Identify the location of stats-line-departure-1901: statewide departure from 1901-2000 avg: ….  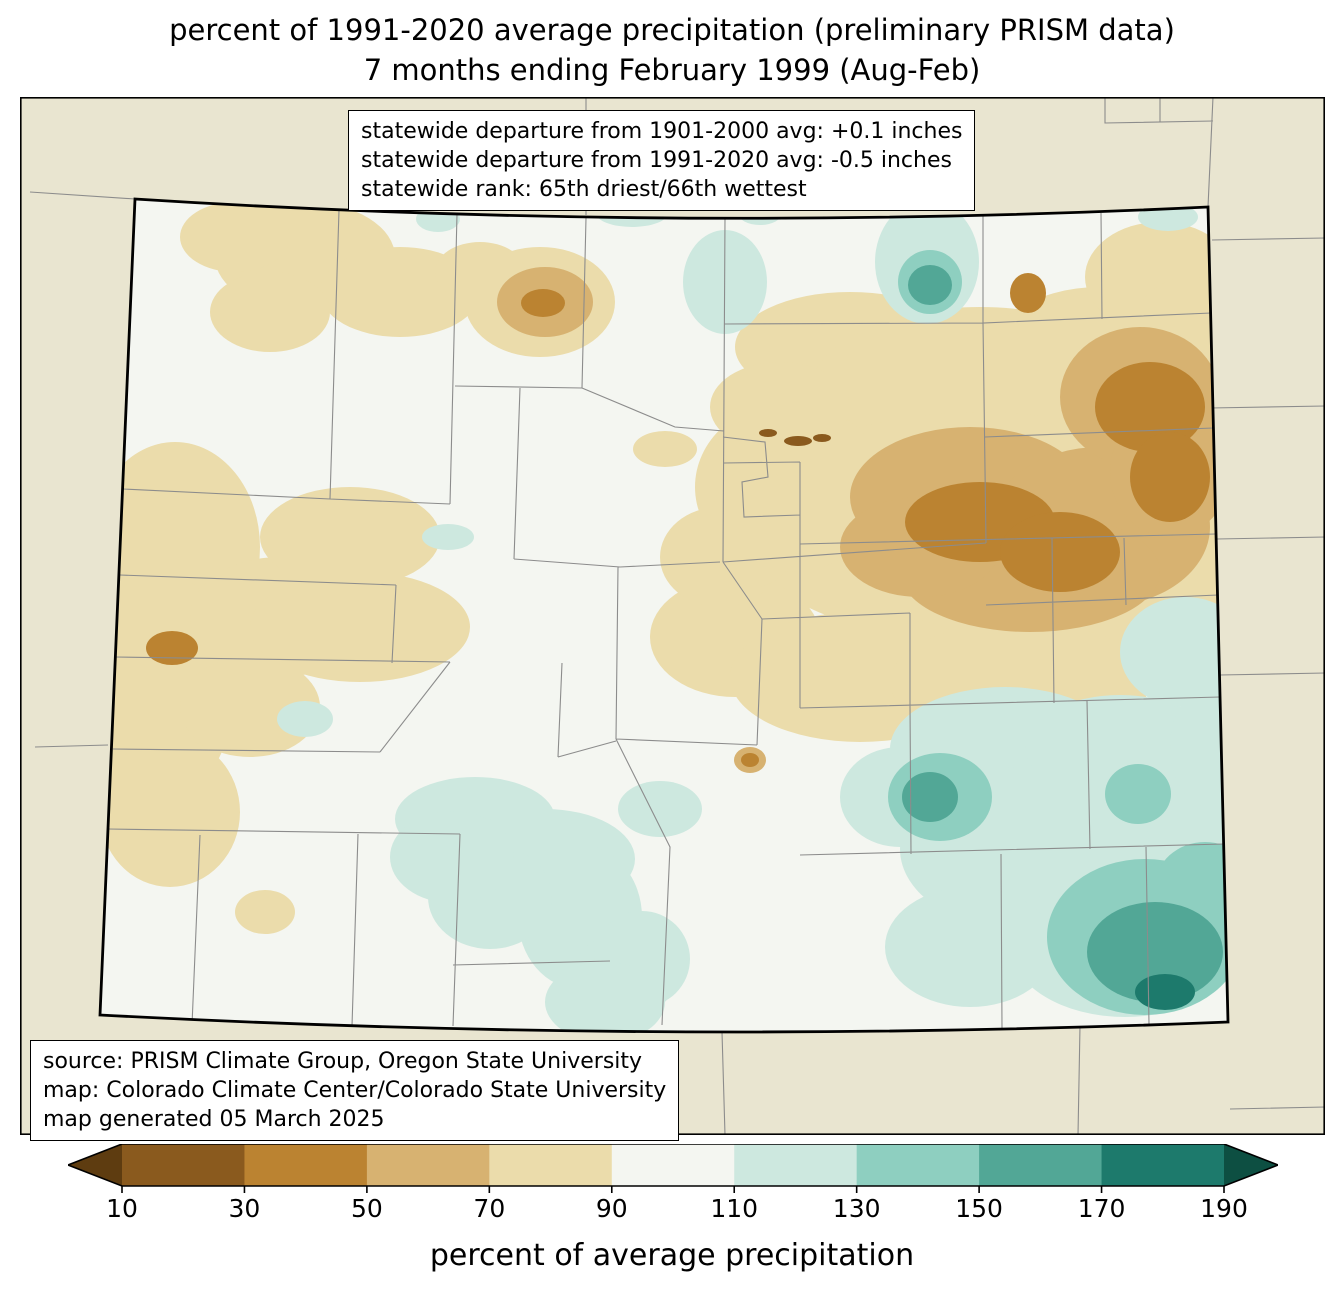
(662, 131).